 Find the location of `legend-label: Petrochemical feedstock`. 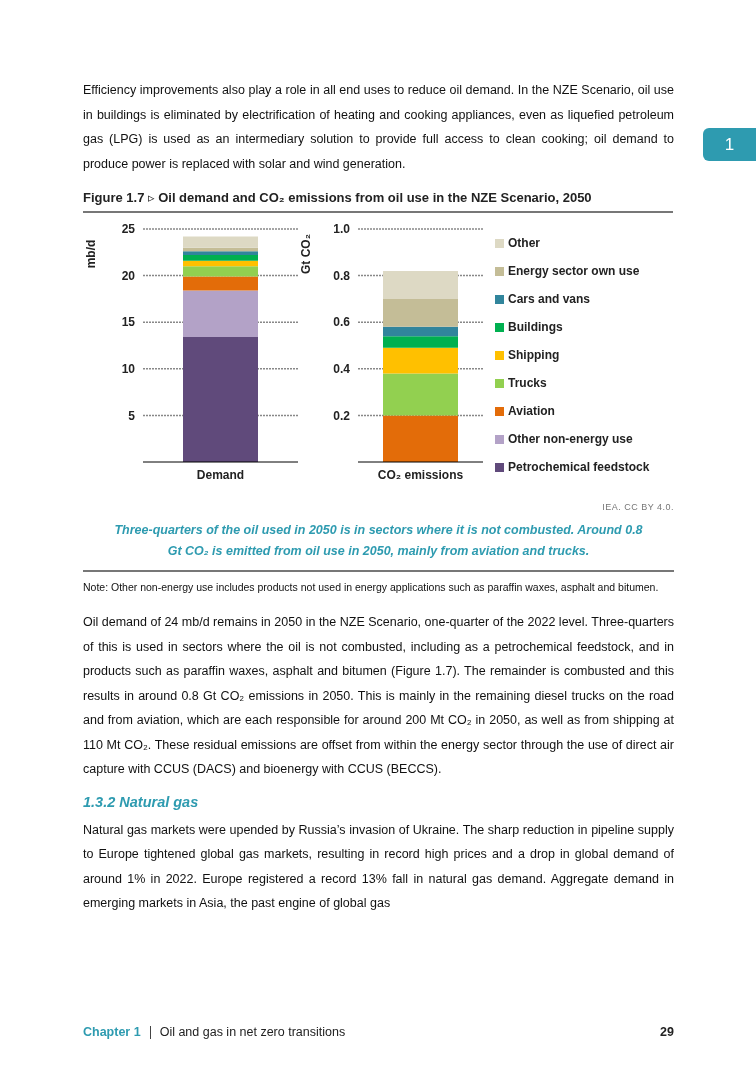

legend-label: Petrochemical feedstock is located at coordinates (579, 467).